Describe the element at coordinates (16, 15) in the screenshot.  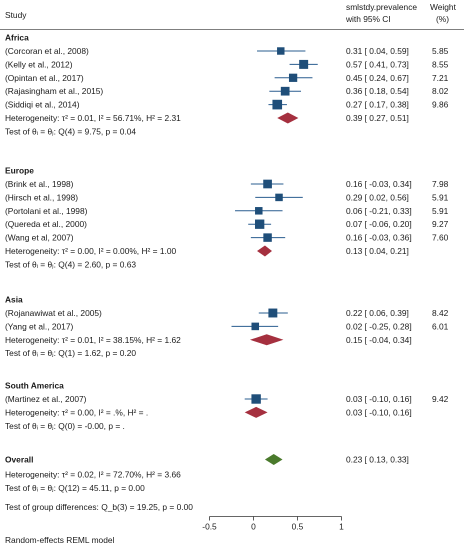
I see `header-study: Study` at that location.